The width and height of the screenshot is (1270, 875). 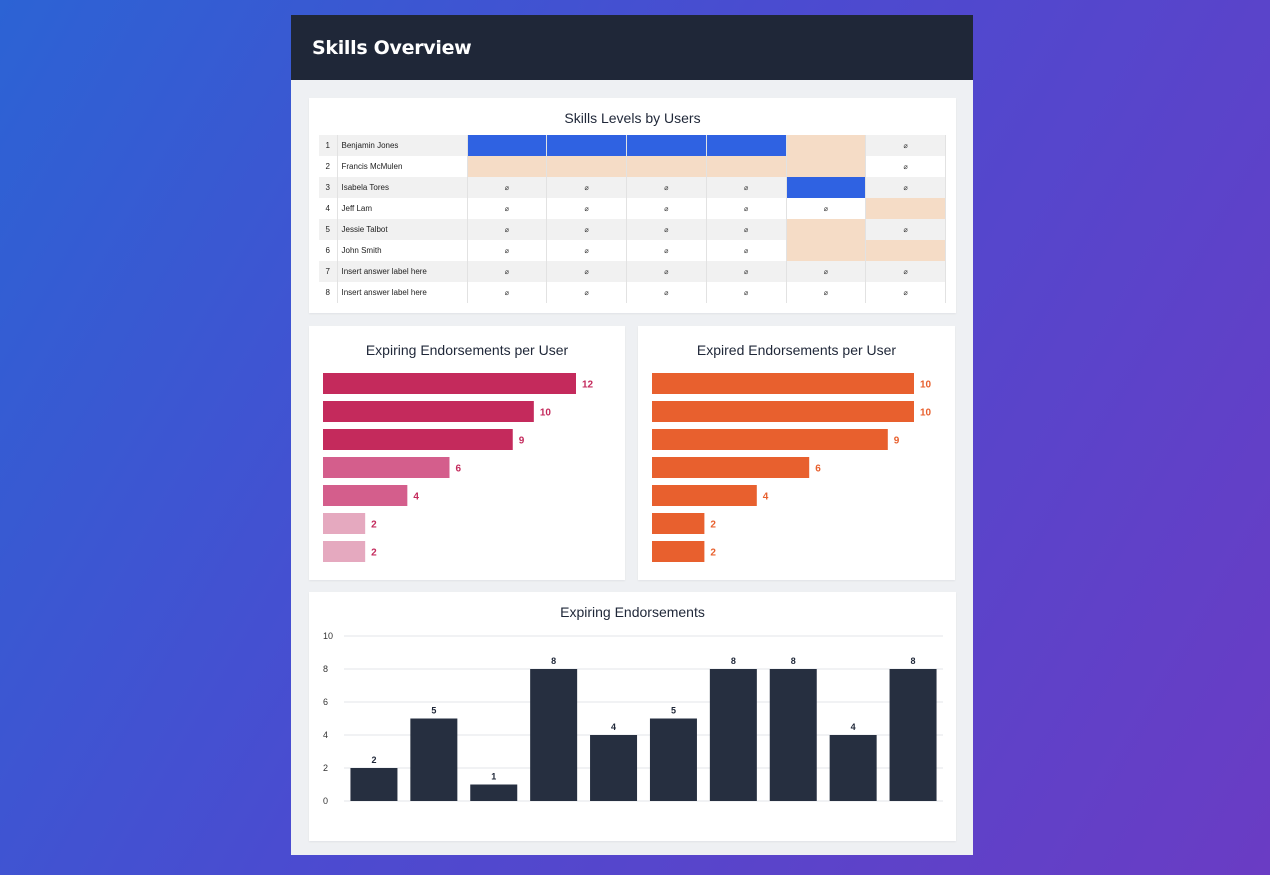 I want to click on dashboard-header: Skills Overview, so click(x=632, y=47).